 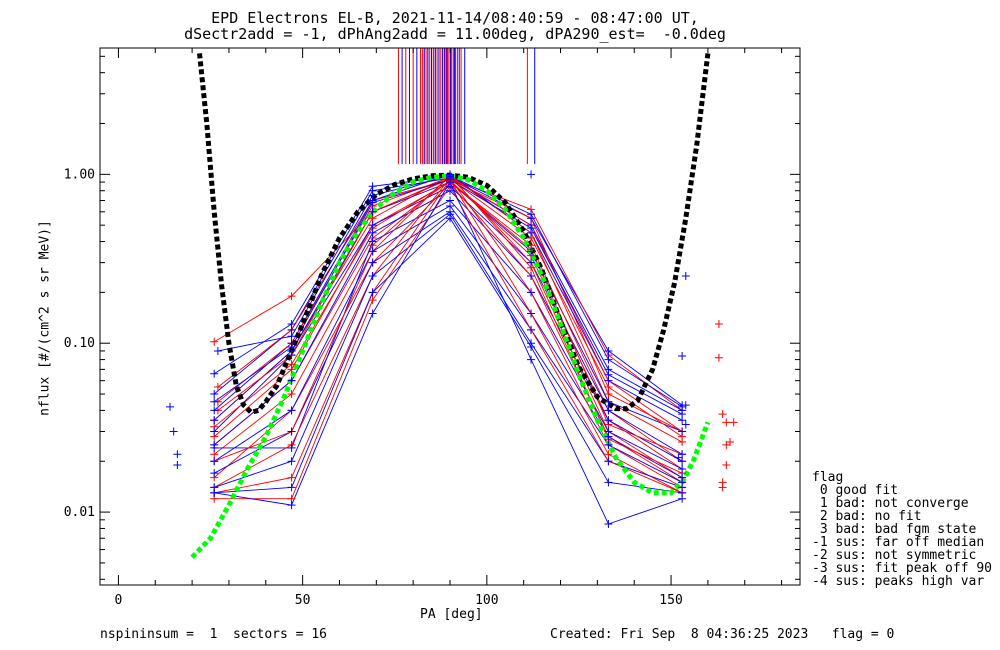 I want to click on x-tick-label: 50, so click(x=303, y=600).